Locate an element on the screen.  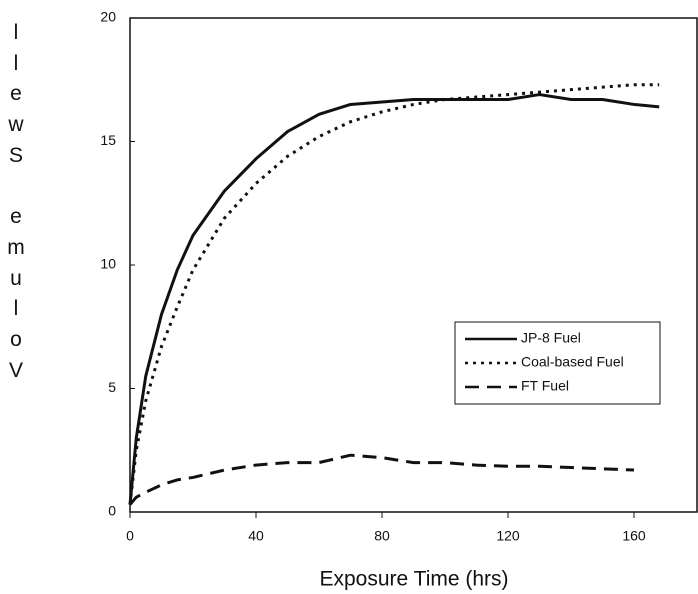
x-tick-label: 40 is located at coordinates (256, 536).